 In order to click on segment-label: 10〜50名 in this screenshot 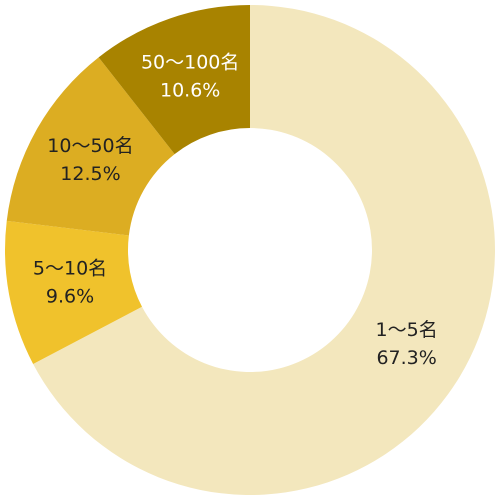, I will do `click(90, 146)`.